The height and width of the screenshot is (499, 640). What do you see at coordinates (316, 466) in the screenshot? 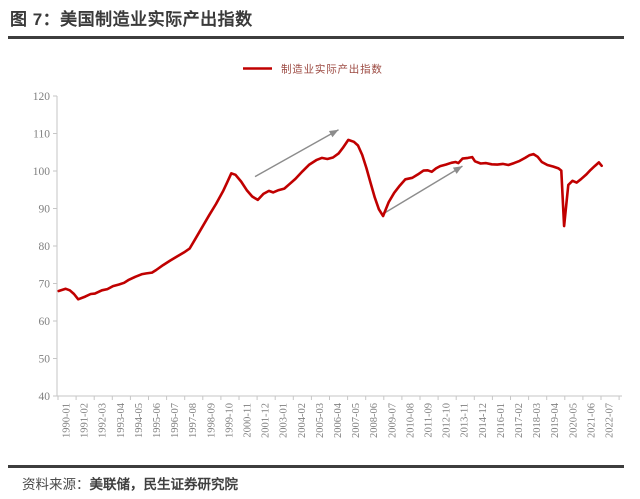
I see `footer-divider` at bounding box center [316, 466].